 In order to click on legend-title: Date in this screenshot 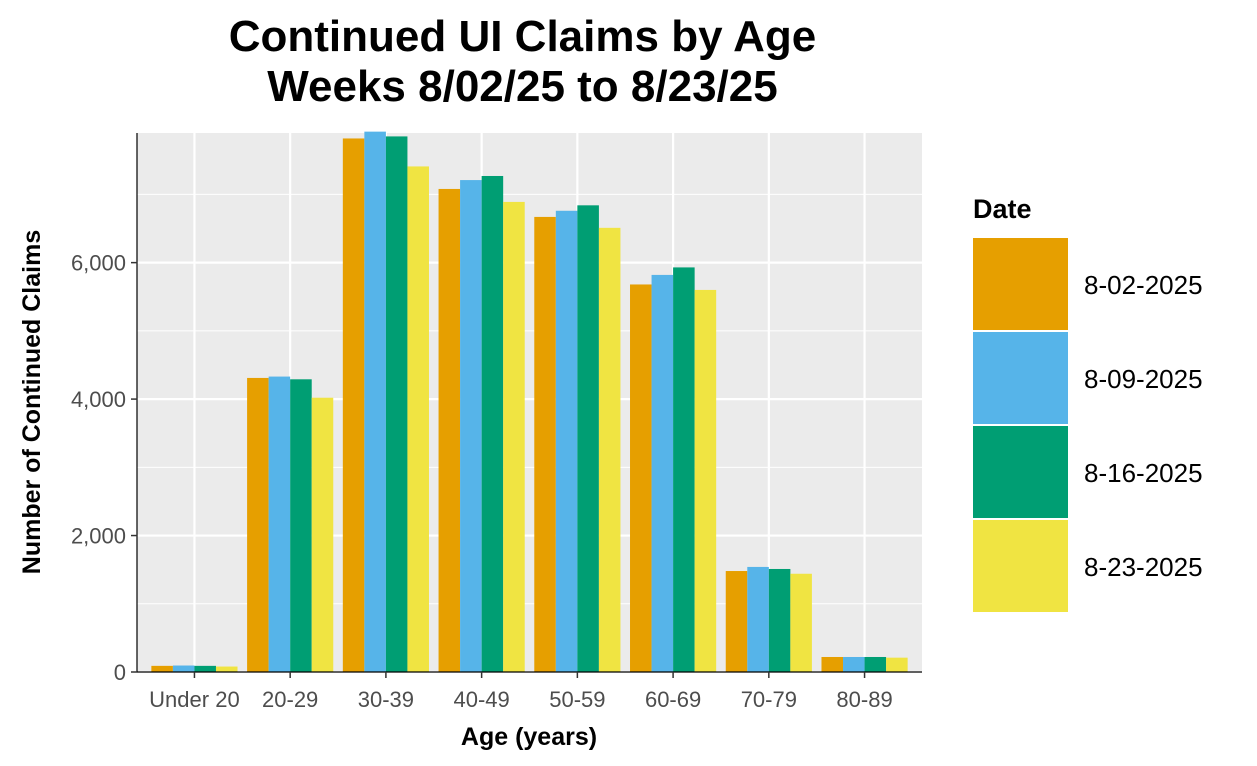, I will do `click(1002, 209)`.